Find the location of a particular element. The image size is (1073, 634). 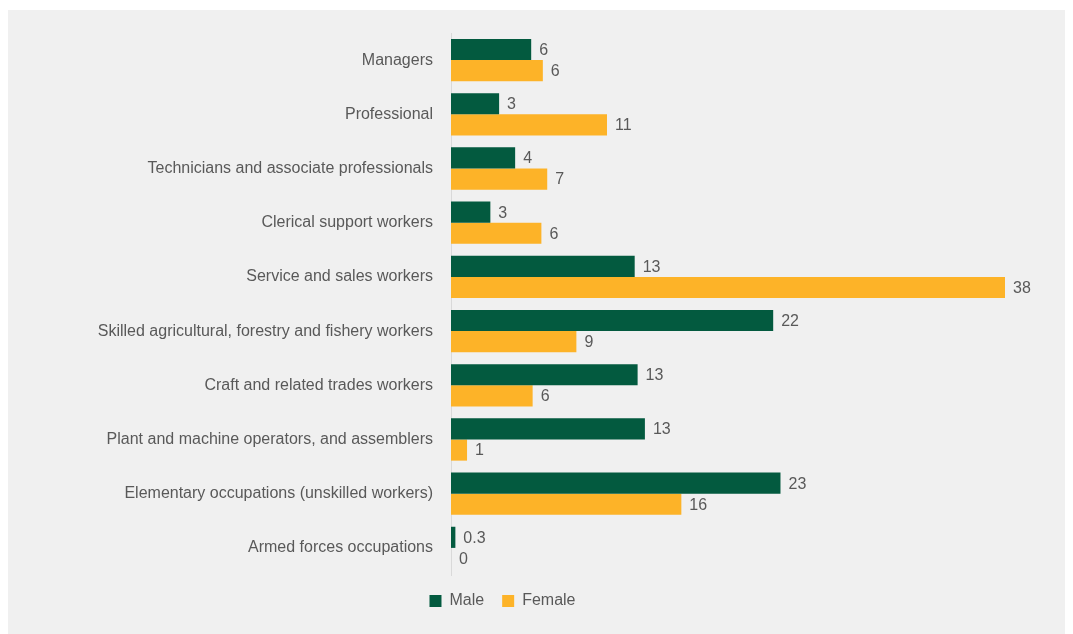

data-label: 9 is located at coordinates (589, 342).